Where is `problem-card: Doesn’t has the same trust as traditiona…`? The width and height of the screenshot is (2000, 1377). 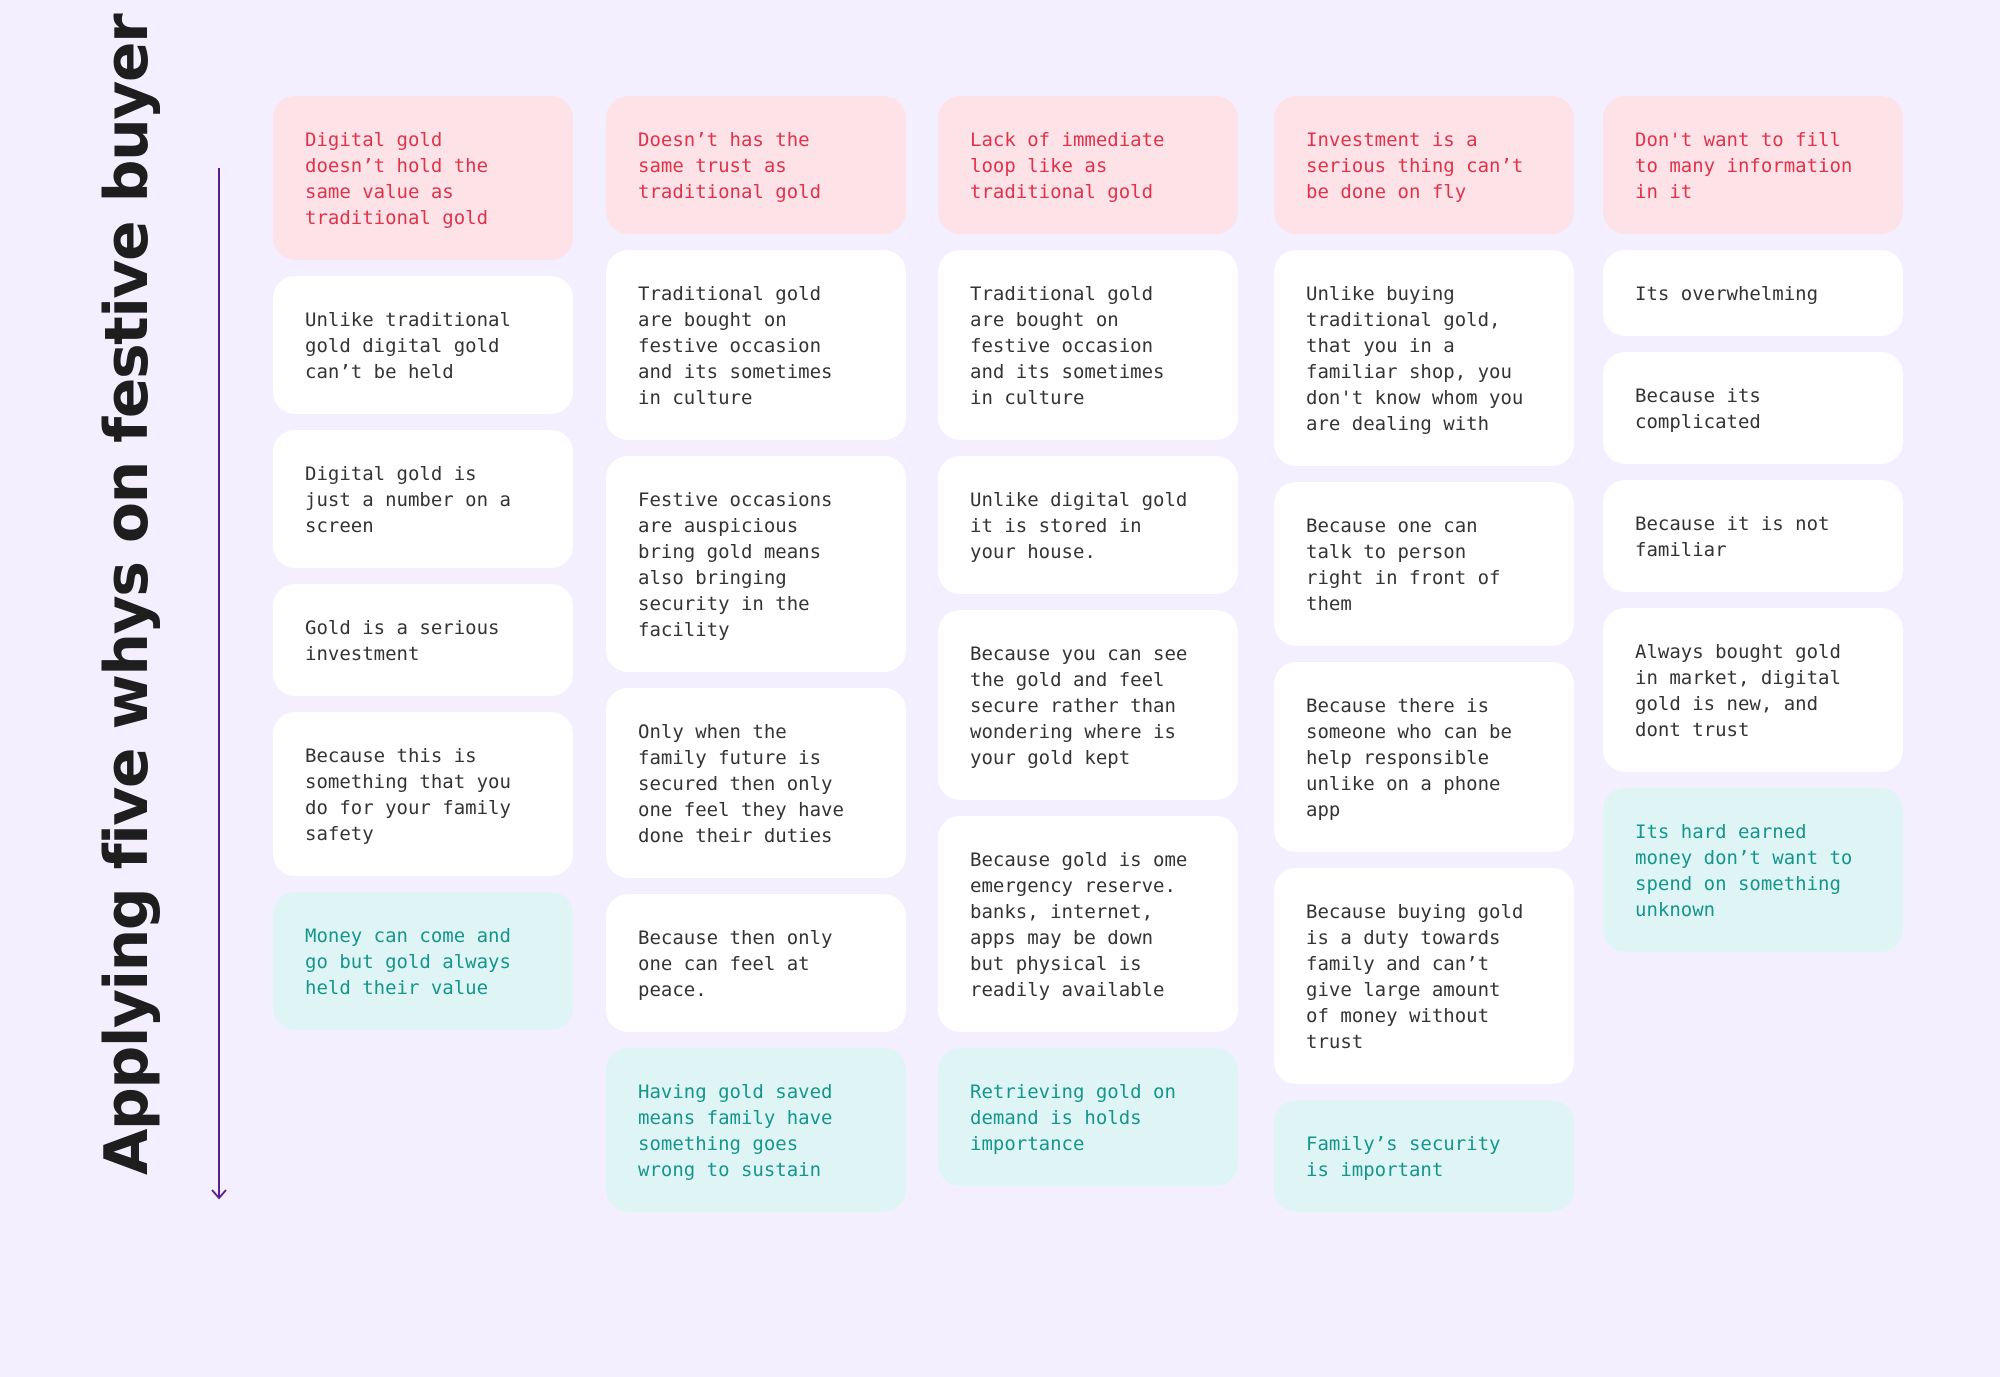 problem-card: Doesn’t has the same trust as traditiona… is located at coordinates (756, 165).